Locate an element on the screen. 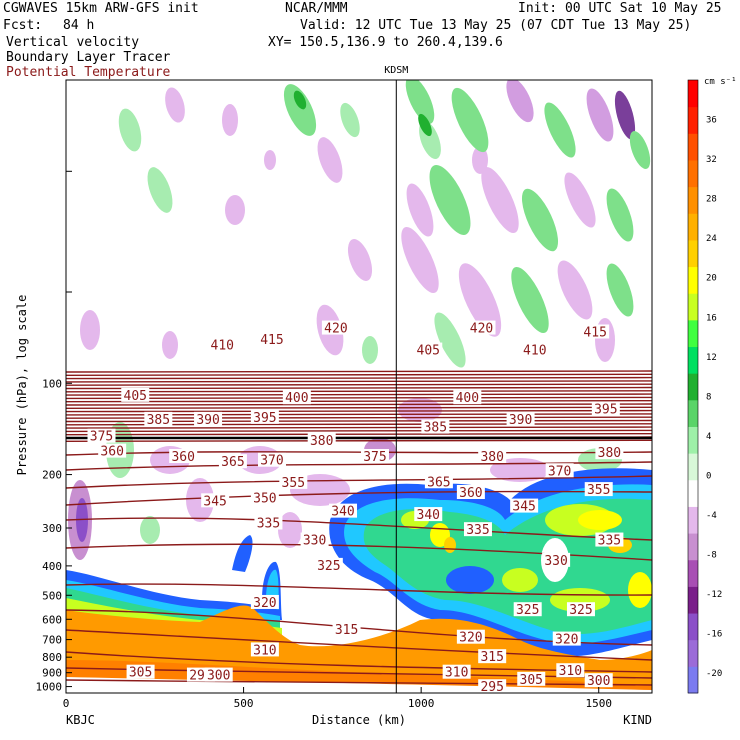  y-tick-label: 900 is located at coordinates (52, 673).